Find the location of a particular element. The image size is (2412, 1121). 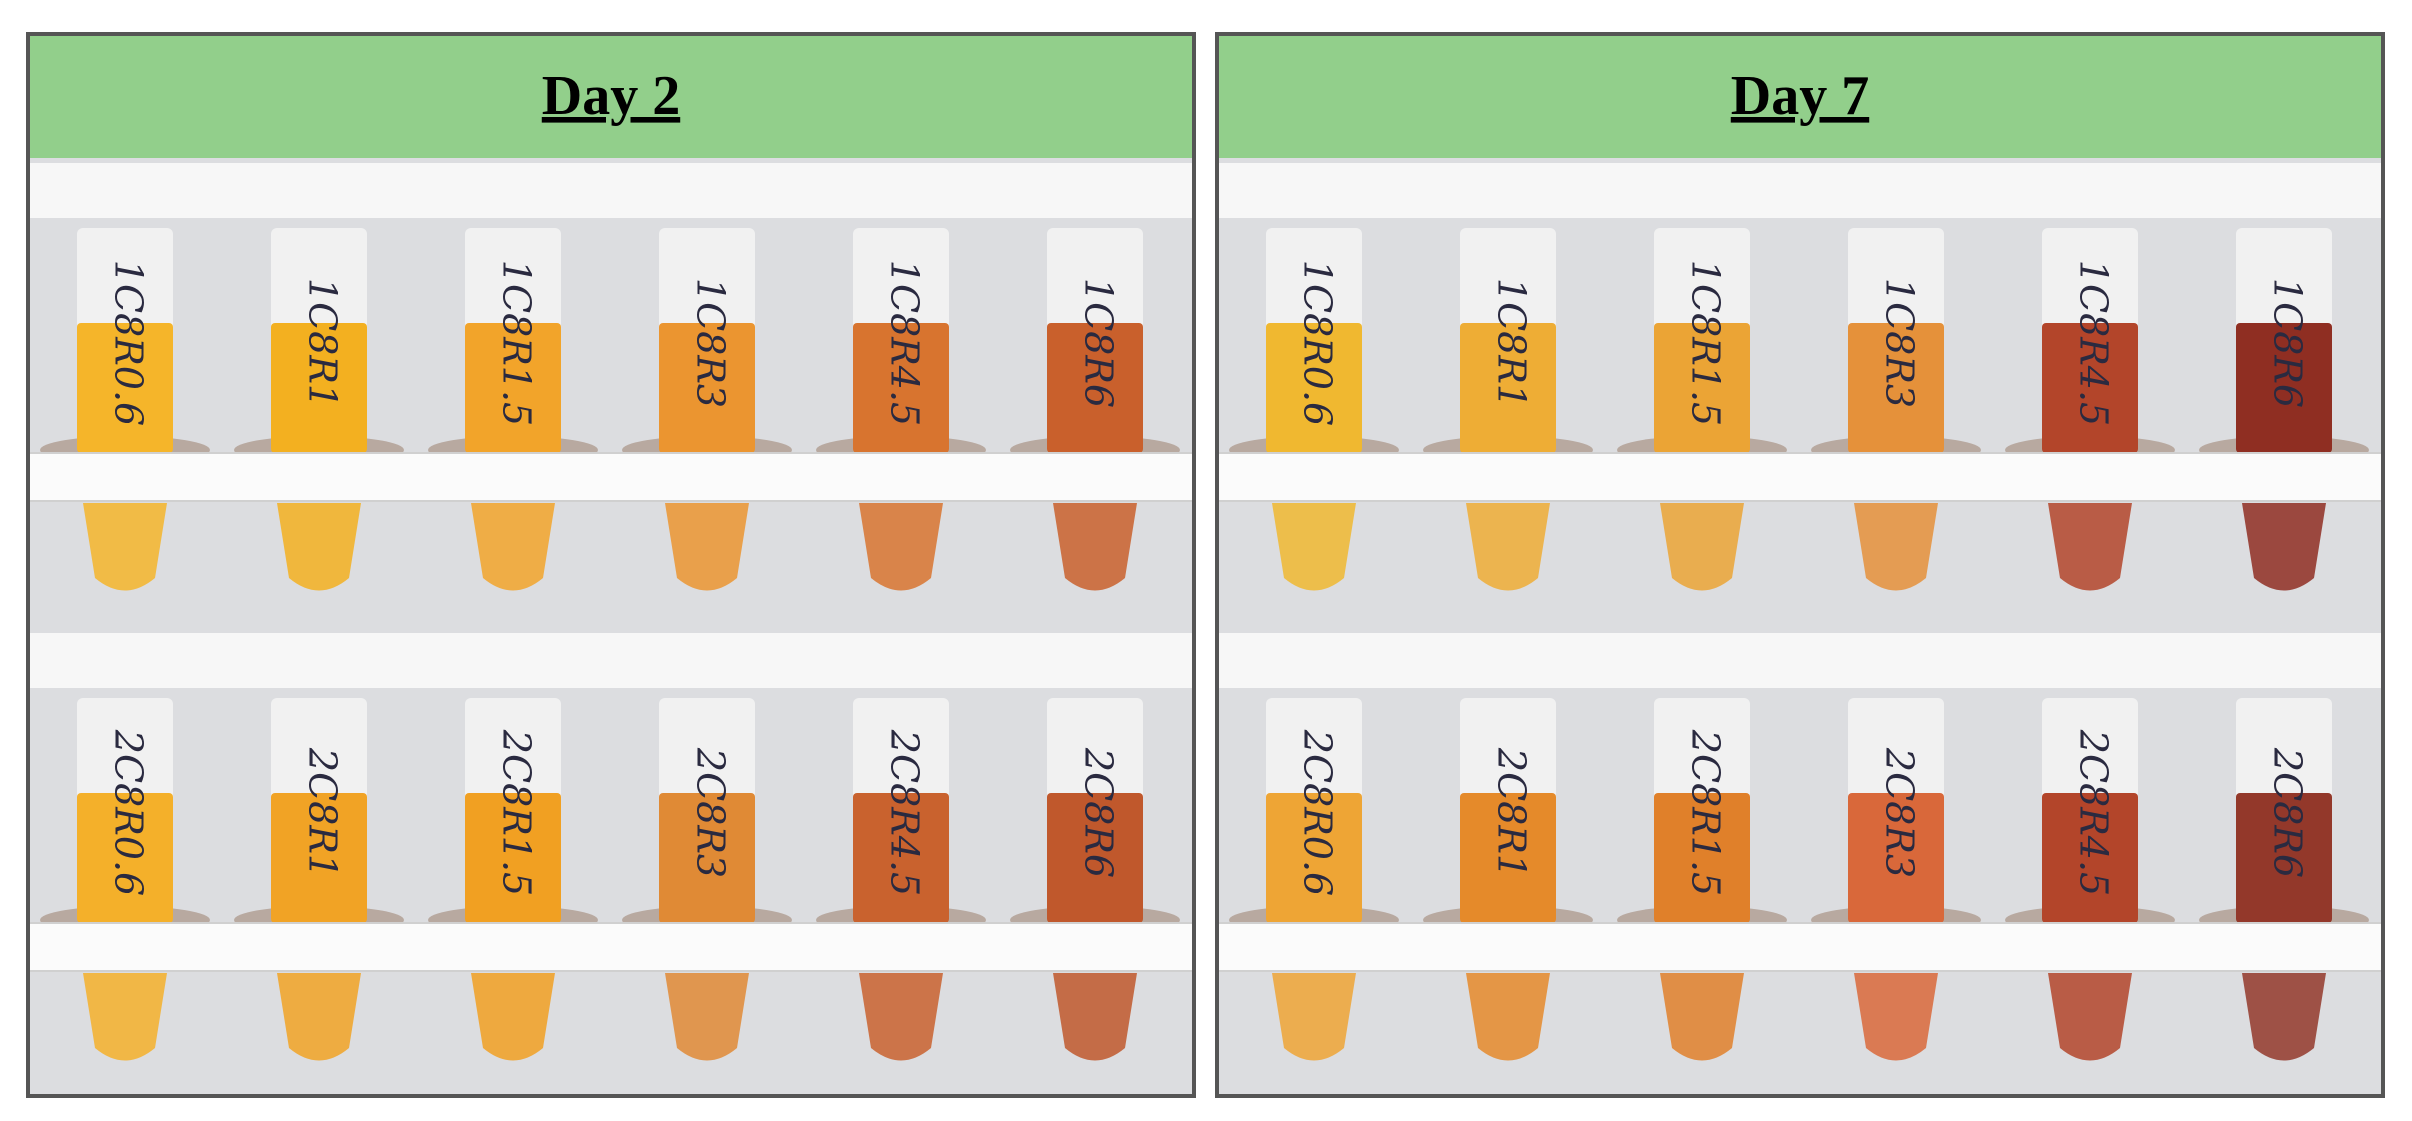

panel-title: Day 2 is located at coordinates (611, 96).